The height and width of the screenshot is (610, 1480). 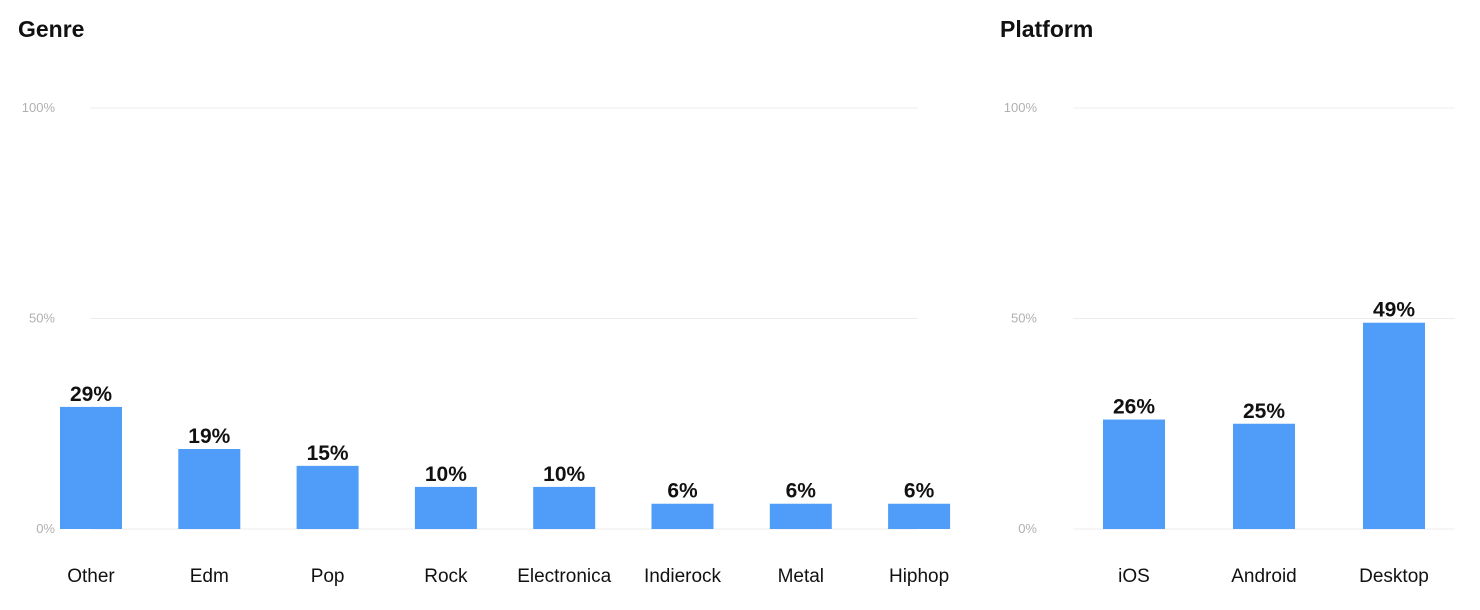 What do you see at coordinates (39, 107) in the screenshot?
I see `genre-y-tick-label: 100%` at bounding box center [39, 107].